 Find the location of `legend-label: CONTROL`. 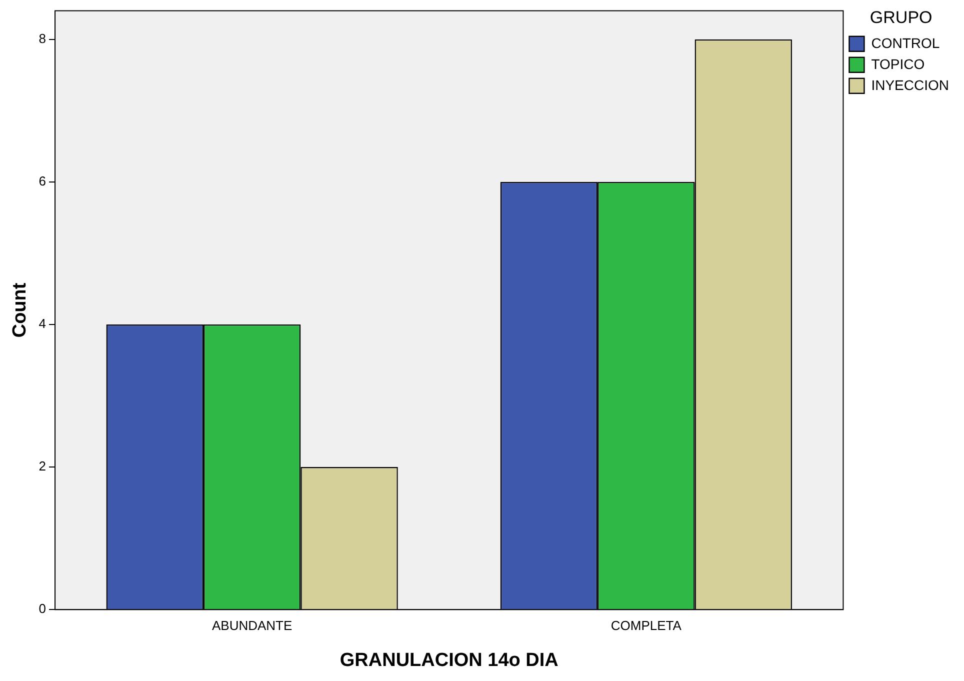

legend-label: CONTROL is located at coordinates (905, 42).